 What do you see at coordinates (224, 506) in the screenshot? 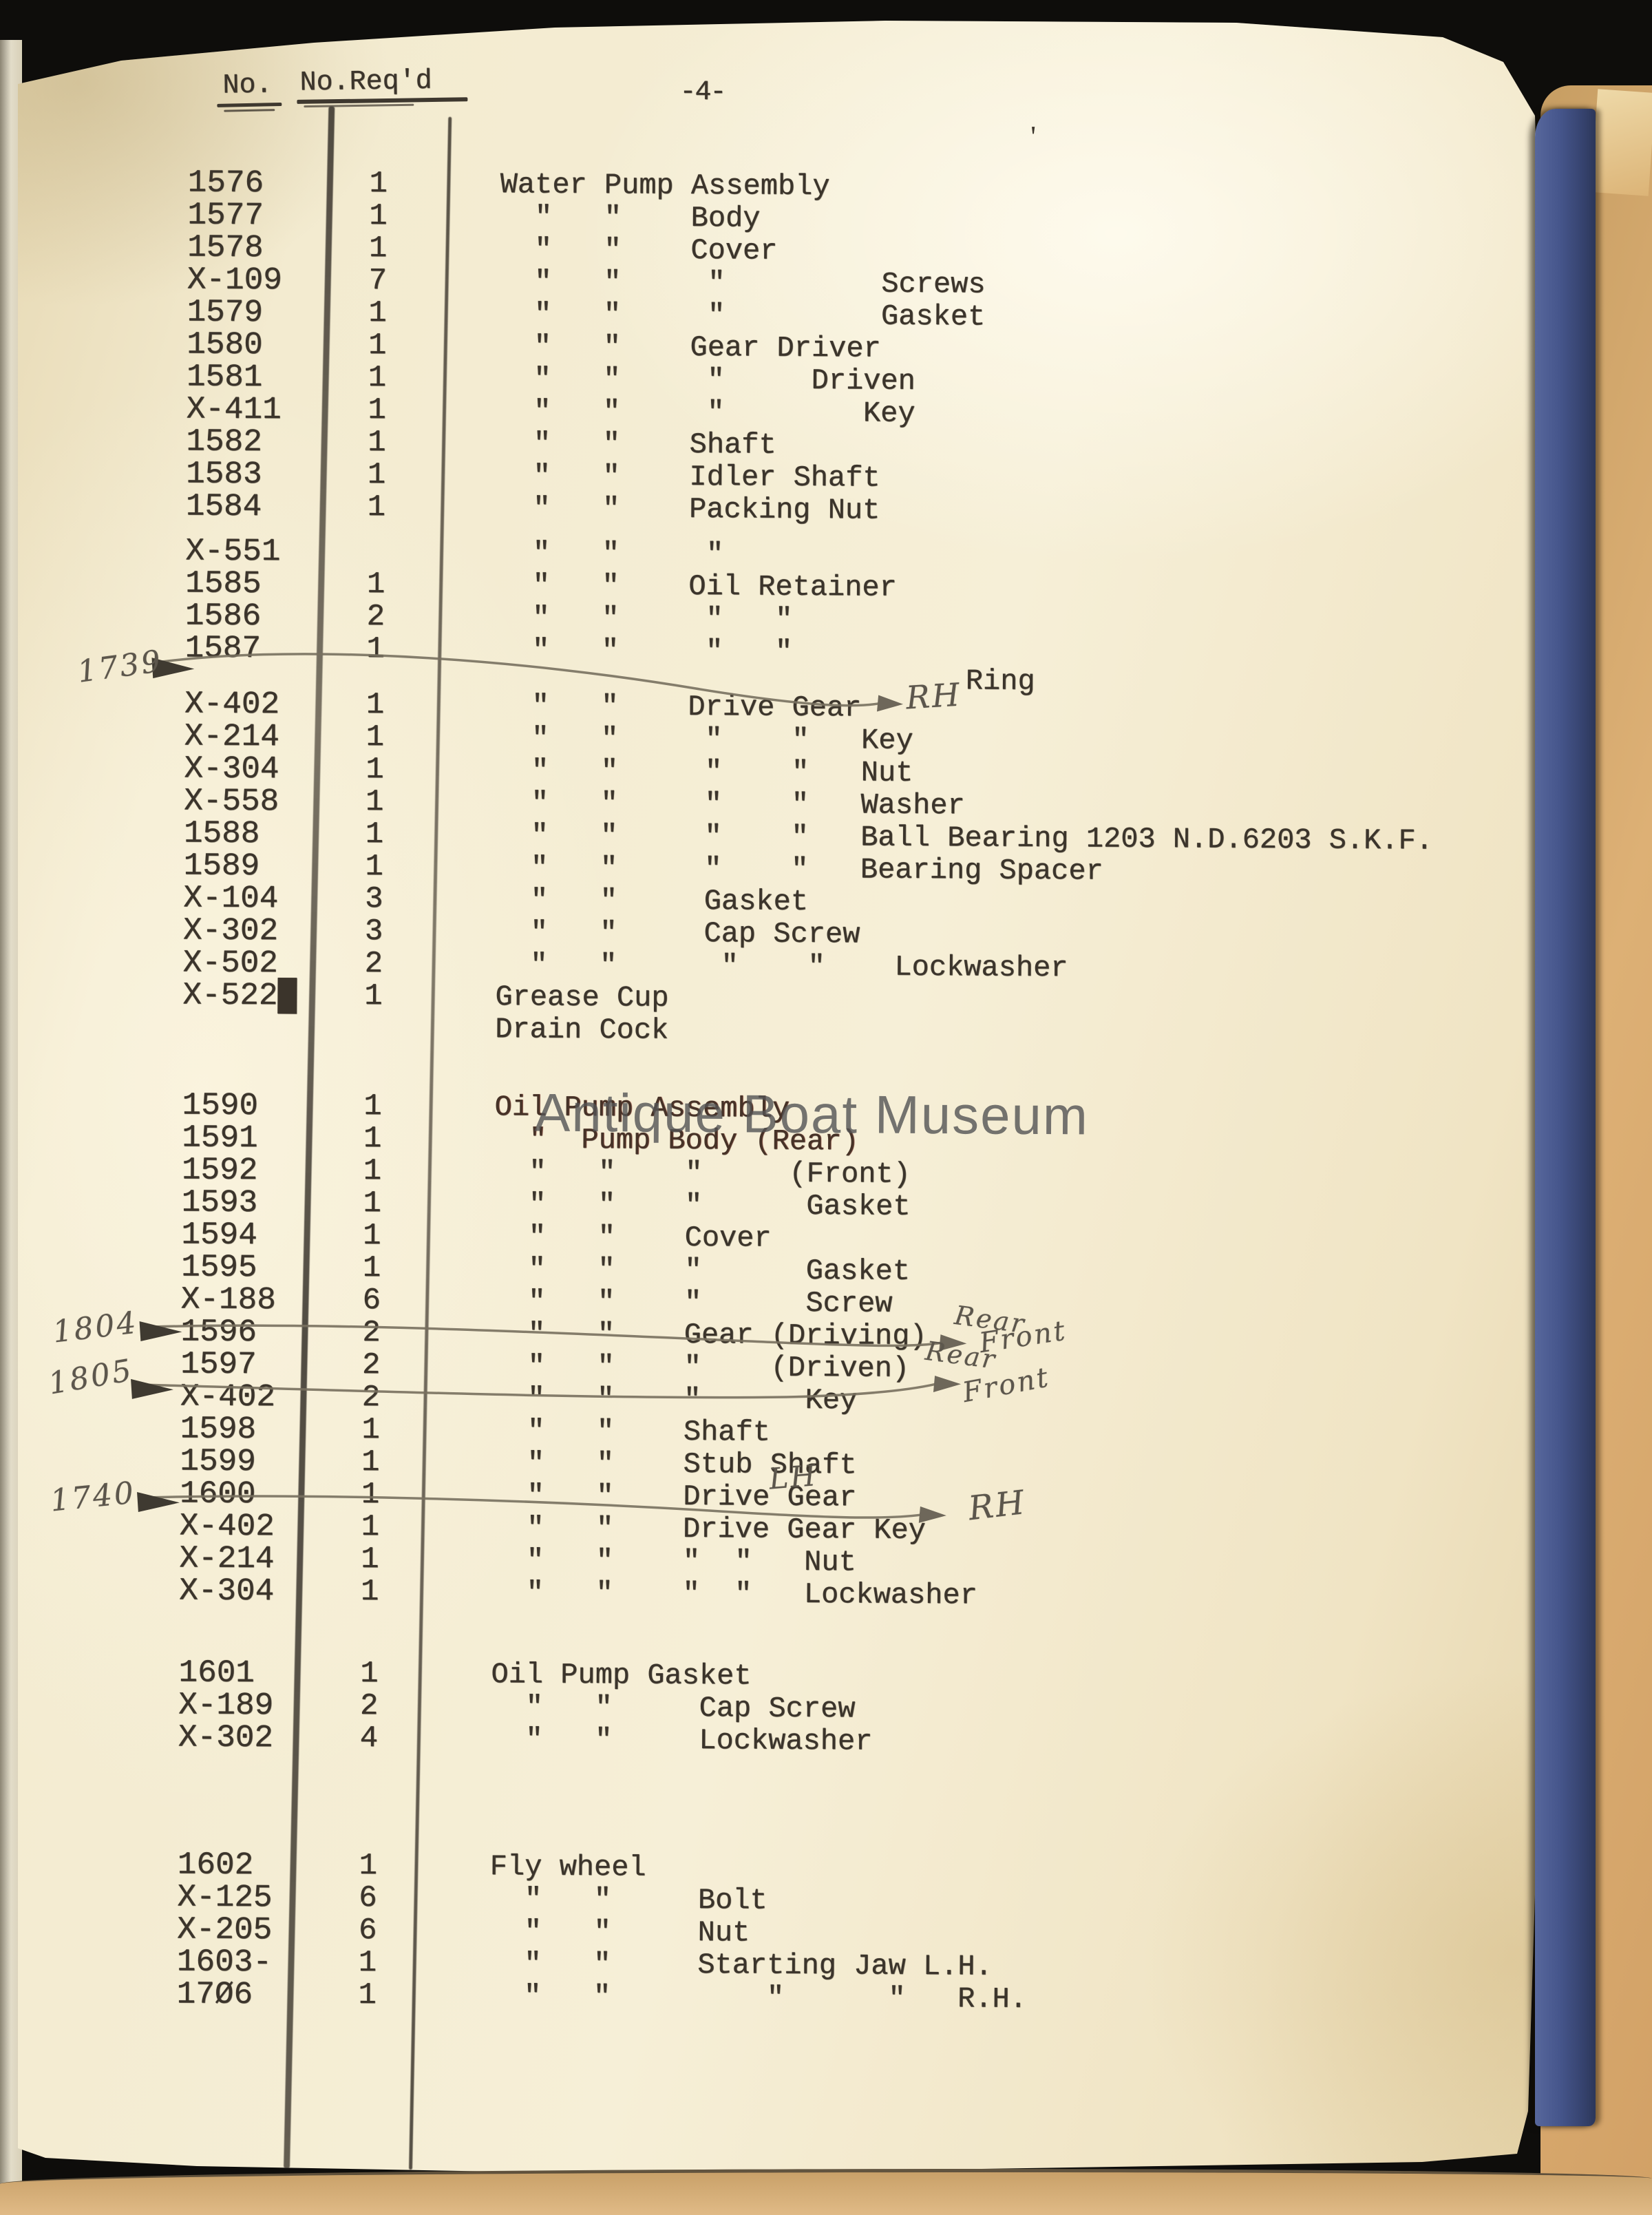
I see `part-number: 1584` at bounding box center [224, 506].